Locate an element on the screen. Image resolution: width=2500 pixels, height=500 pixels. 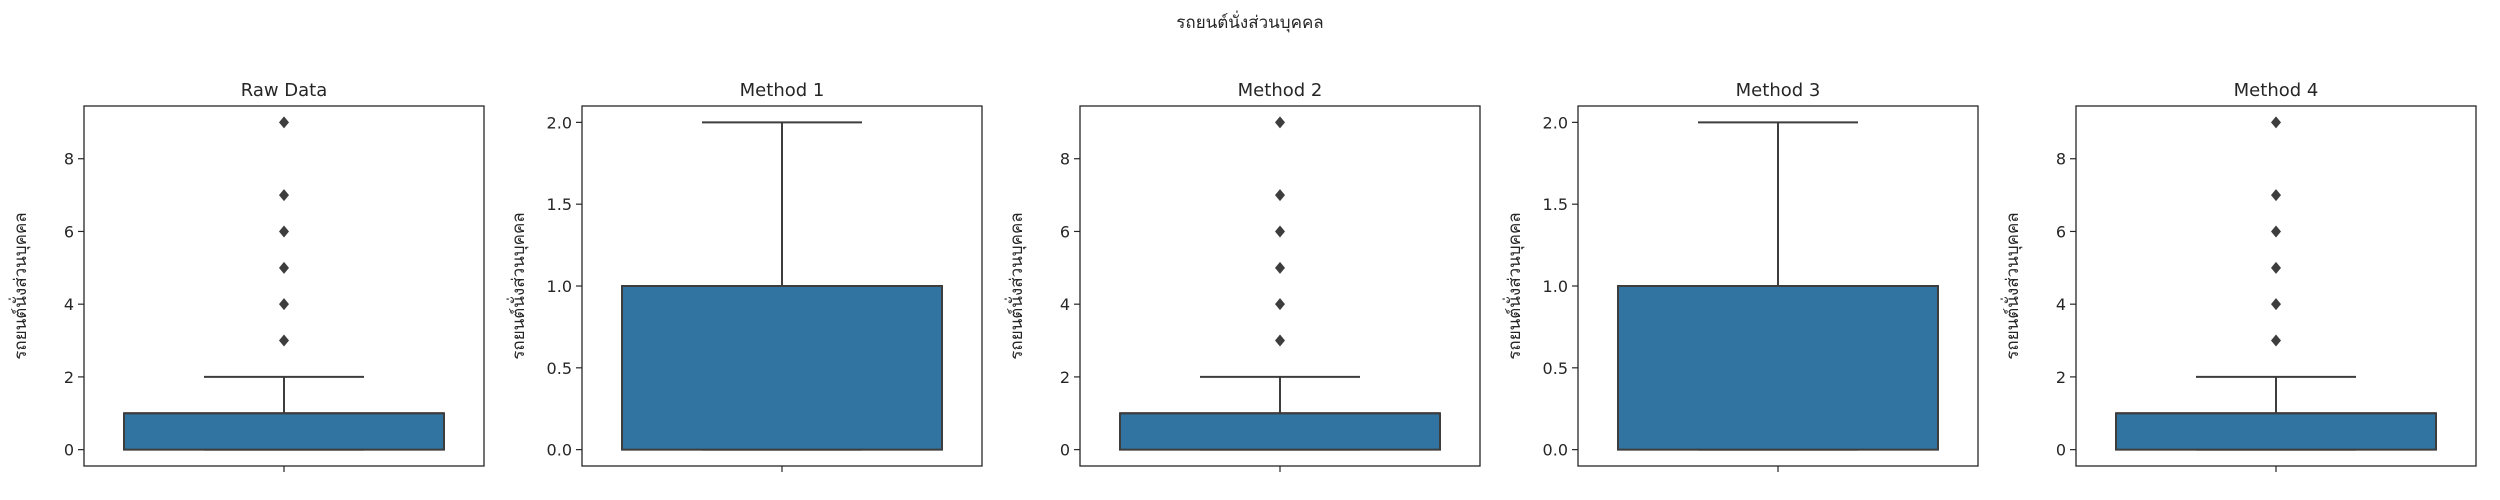
subplot-title: Method 4 is located at coordinates (2276, 90).